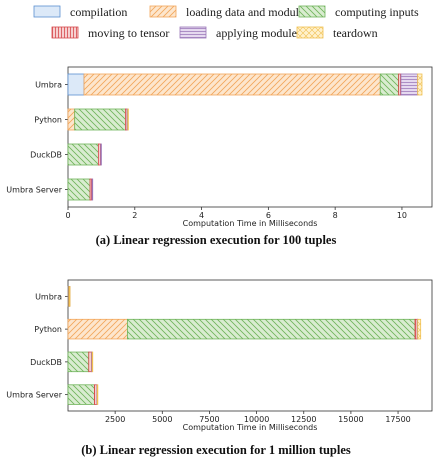 The width and height of the screenshot is (433, 463). Describe the element at coordinates (397, 419) in the screenshot. I see `x-tick-label: 17500` at that location.